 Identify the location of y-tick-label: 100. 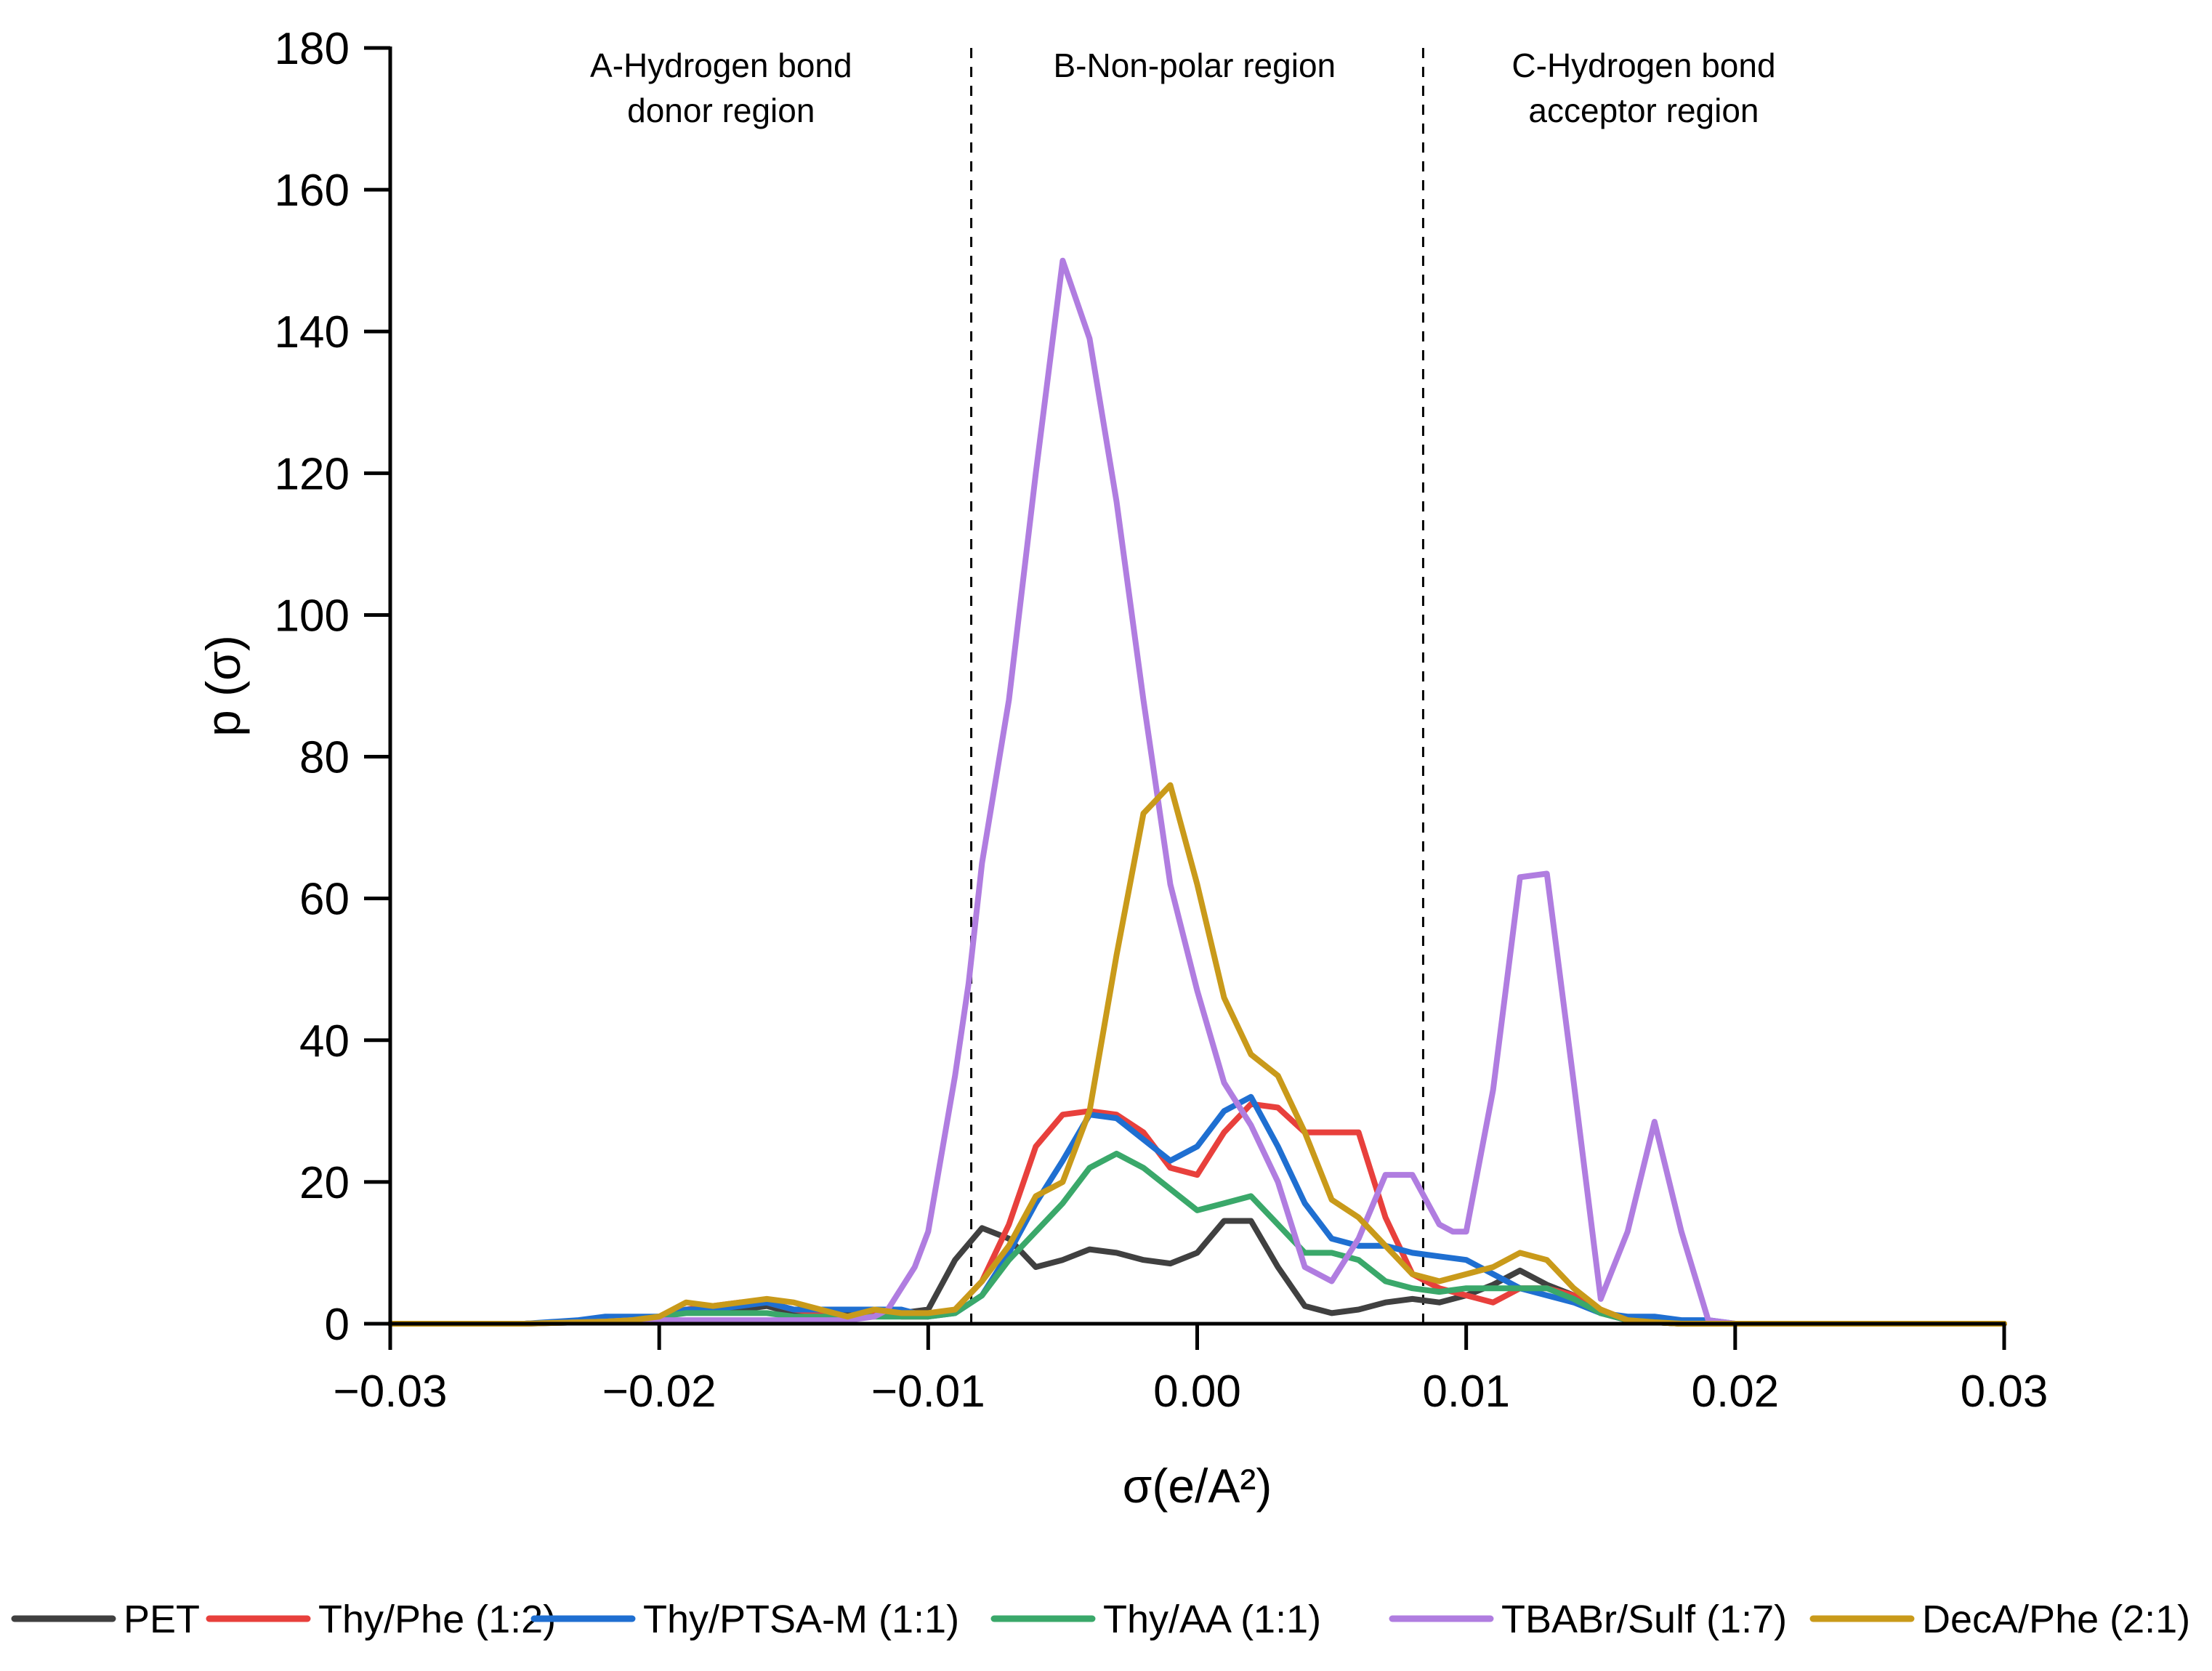
(312, 616).